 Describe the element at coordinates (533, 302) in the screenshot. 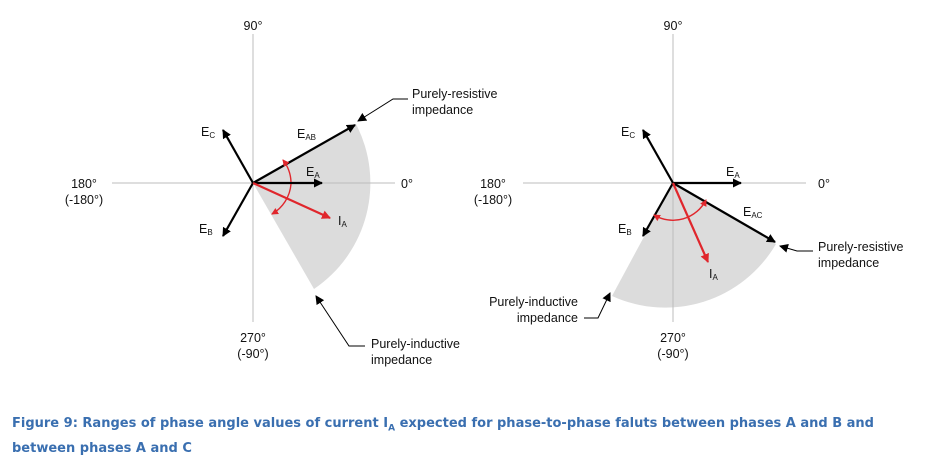

I see `inductive-label-right-1: Purely-inductive` at that location.